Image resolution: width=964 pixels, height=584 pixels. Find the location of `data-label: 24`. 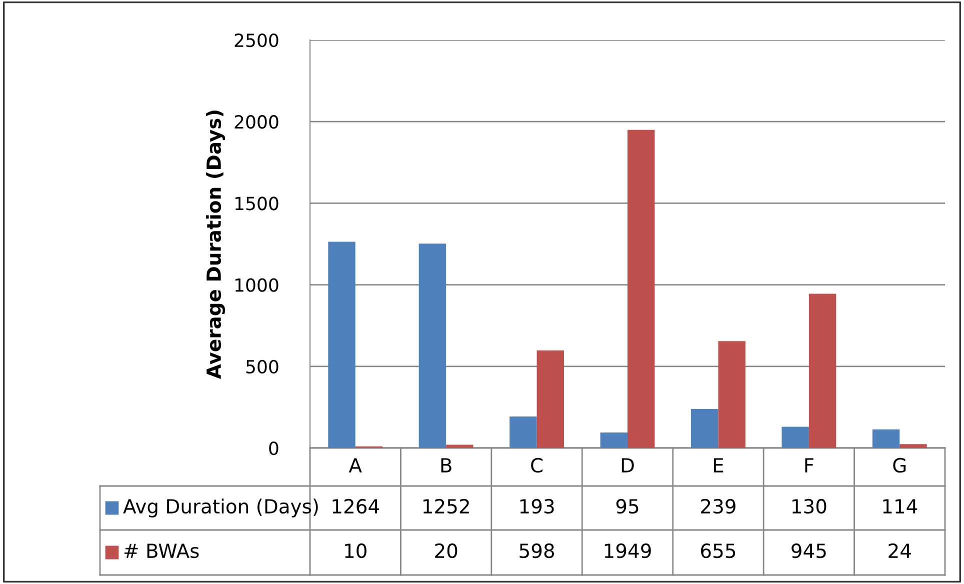

data-label: 24 is located at coordinates (899, 550).